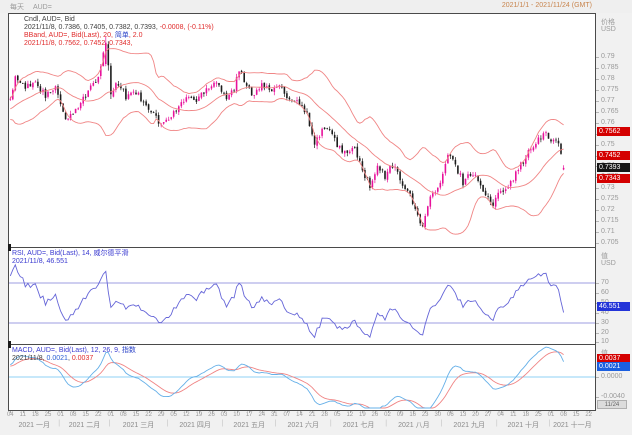 Image resolution: width=632 pixels, height=435 pixels. Describe the element at coordinates (249, 425) in the screenshot. I see `x-axis-month-label: 2021 五月` at that location.